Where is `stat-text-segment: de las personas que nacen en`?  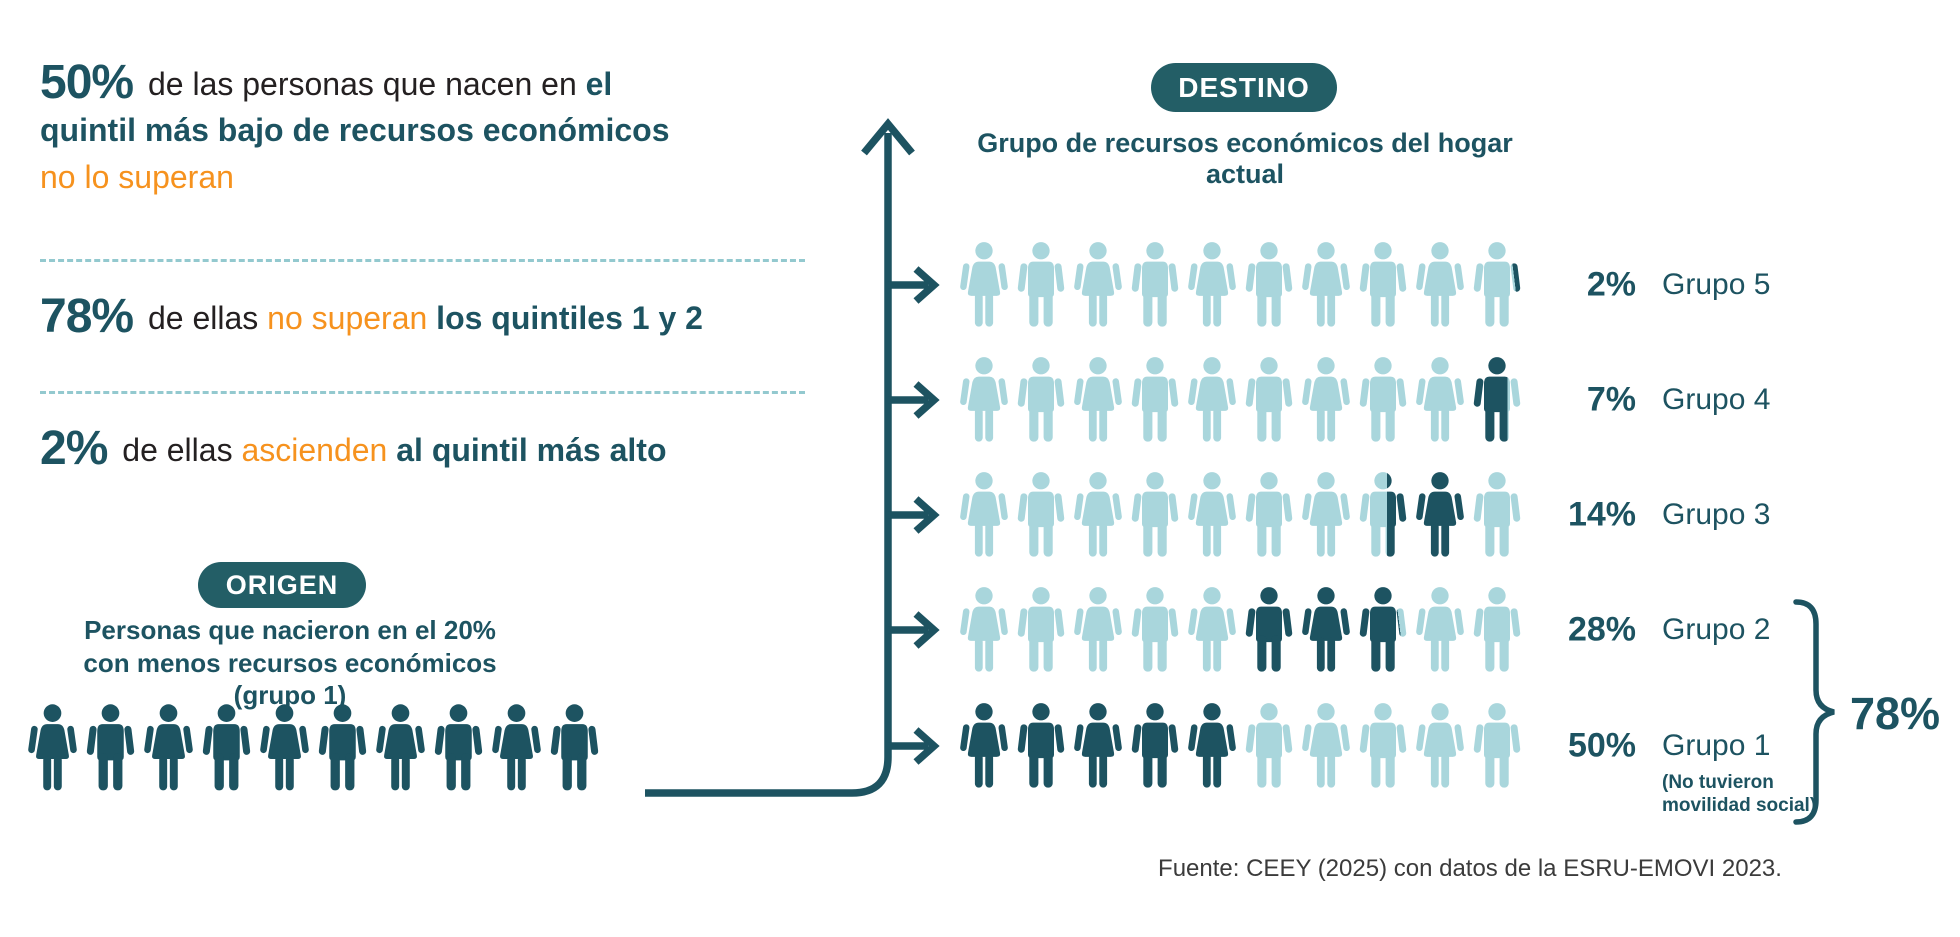
stat-text-segment: de las personas que nacen en is located at coordinates (362, 84).